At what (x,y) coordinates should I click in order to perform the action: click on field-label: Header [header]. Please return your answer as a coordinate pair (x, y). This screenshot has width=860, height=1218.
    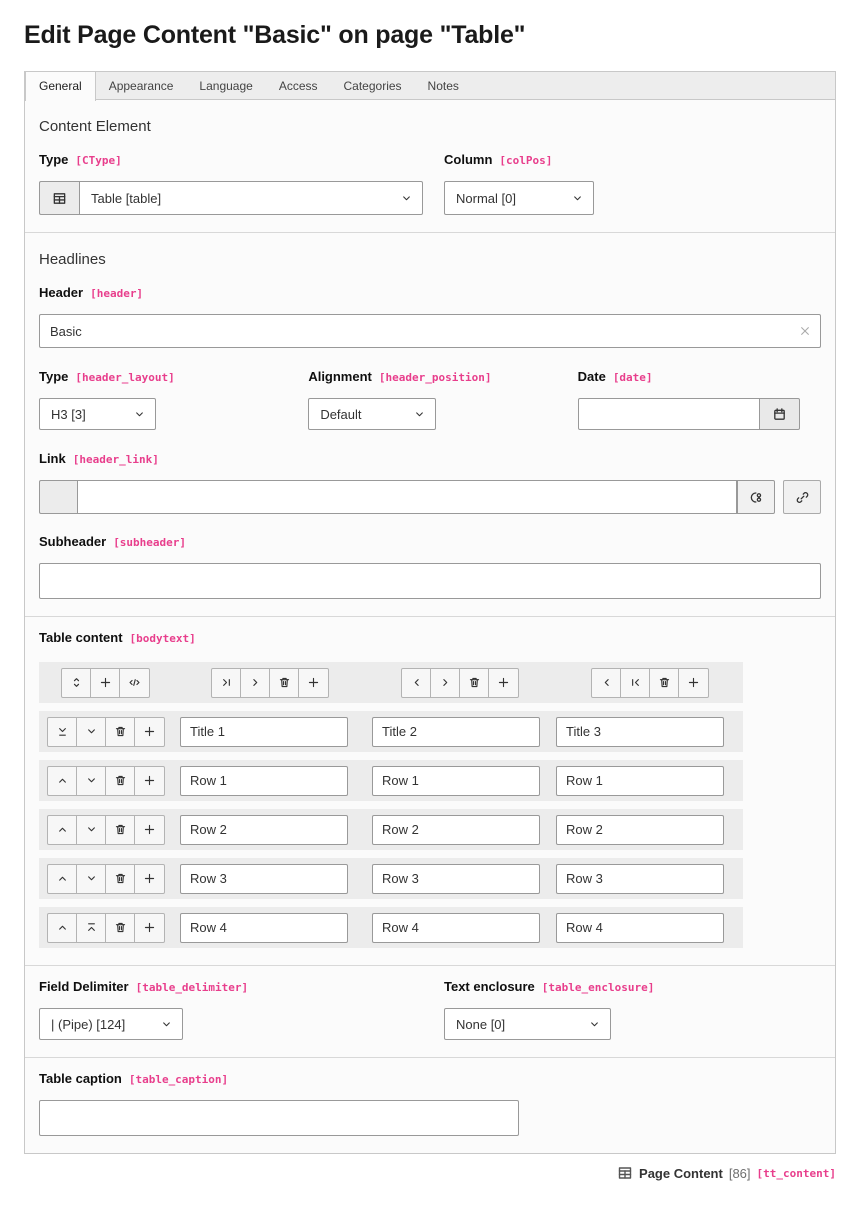
    Looking at the image, I should click on (430, 293).